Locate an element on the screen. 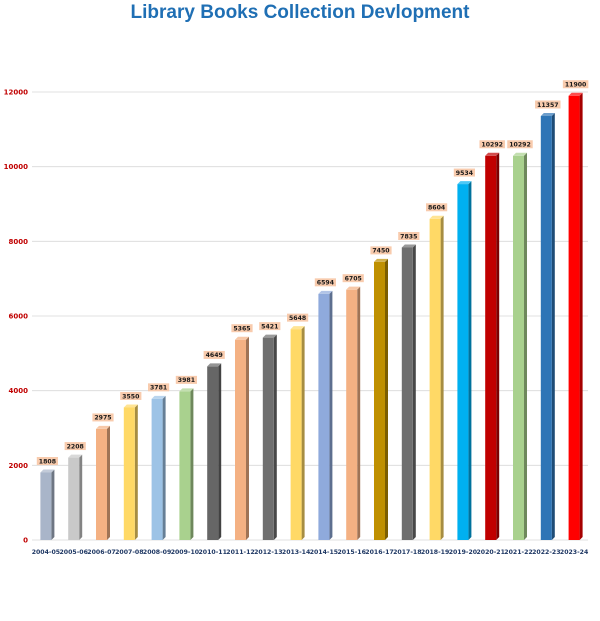  svg-text: 1808 is located at coordinates (47, 461).